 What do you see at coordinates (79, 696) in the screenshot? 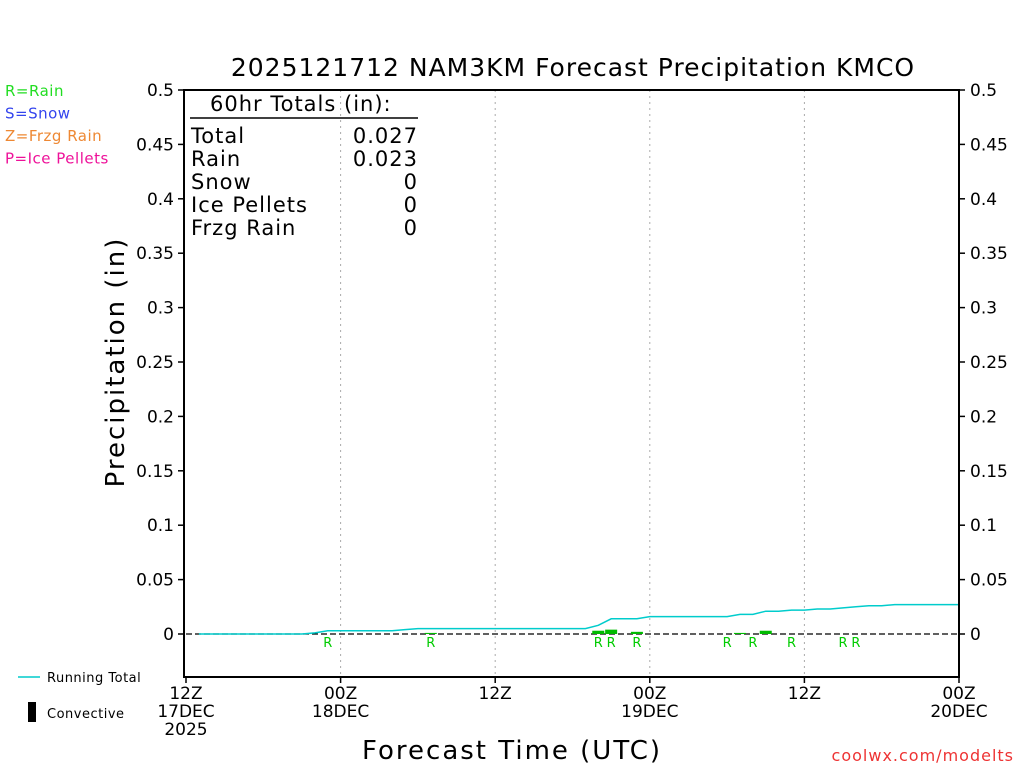
I see `series-legend: Running Total Convective` at bounding box center [79, 696].